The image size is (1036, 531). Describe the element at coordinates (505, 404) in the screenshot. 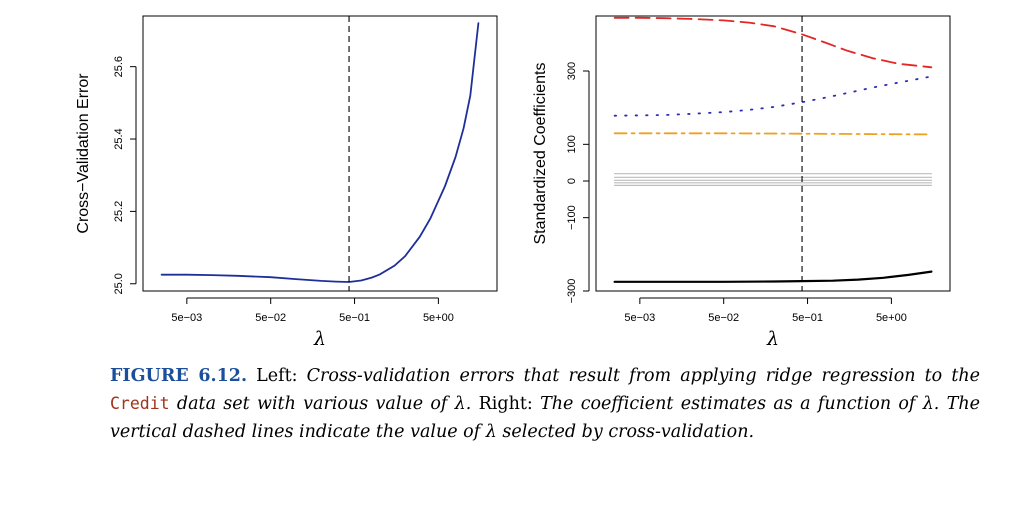

I see `caption-right-label: Right:` at that location.